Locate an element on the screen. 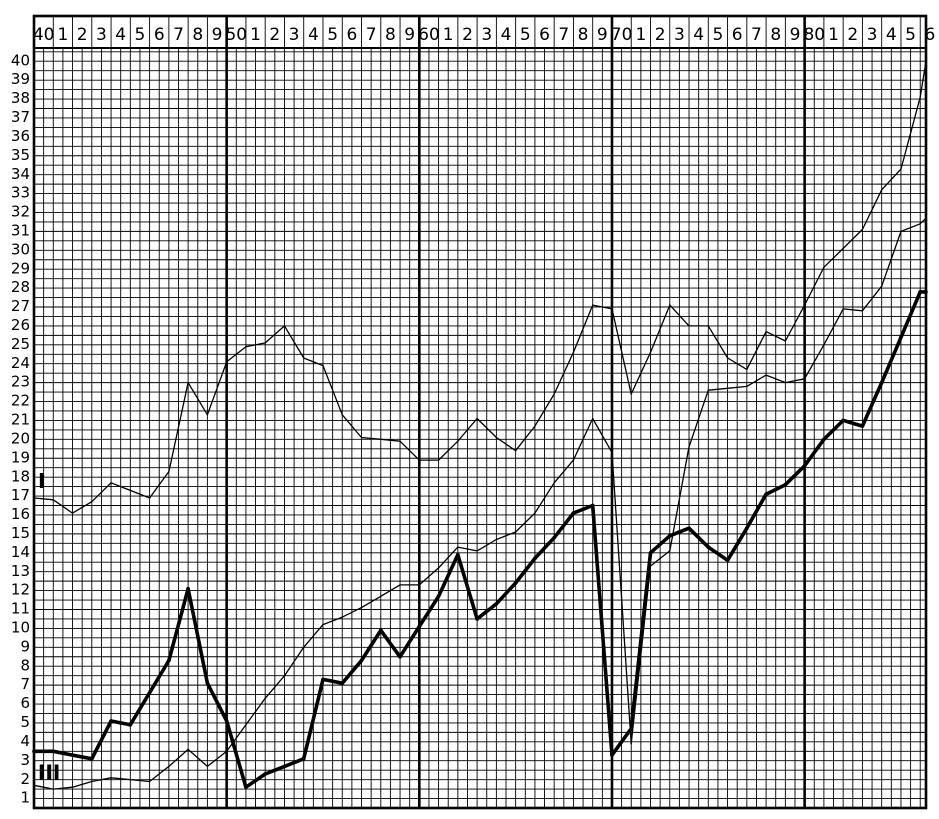 This screenshot has height=819, width=939. x-tick-label: 70 is located at coordinates (622, 35).